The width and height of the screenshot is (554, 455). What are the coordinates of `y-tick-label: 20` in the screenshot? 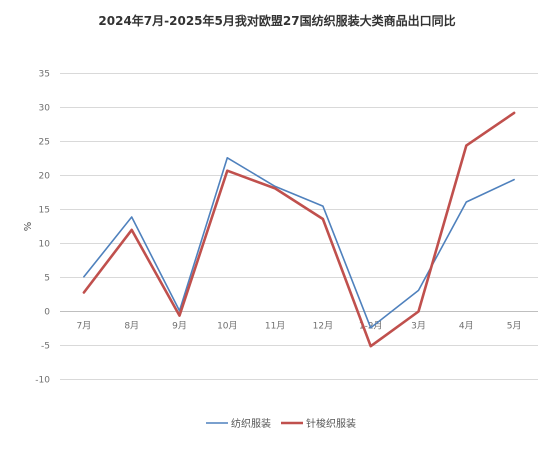 It's located at (45, 177).